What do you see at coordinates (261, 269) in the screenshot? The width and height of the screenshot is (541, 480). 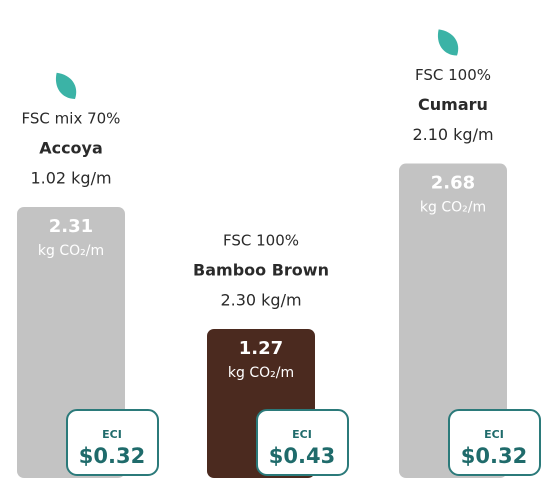 I see `product-name: Bamboo Brown` at bounding box center [261, 269].